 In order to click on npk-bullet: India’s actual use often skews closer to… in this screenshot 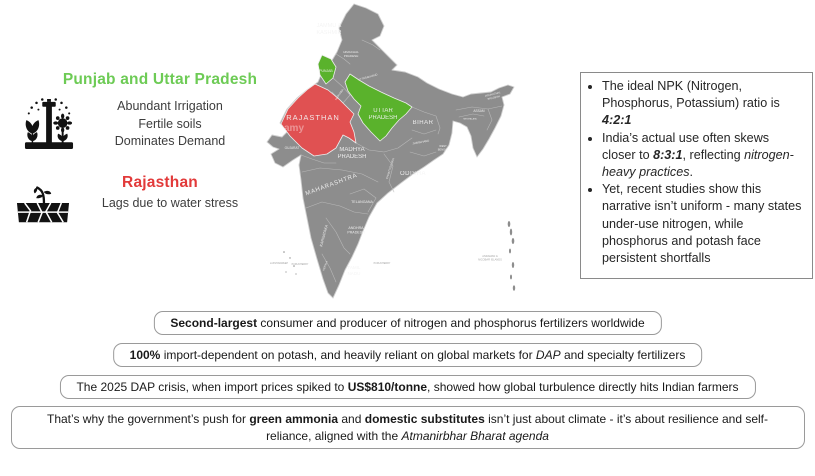, I will do `click(704, 156)`.